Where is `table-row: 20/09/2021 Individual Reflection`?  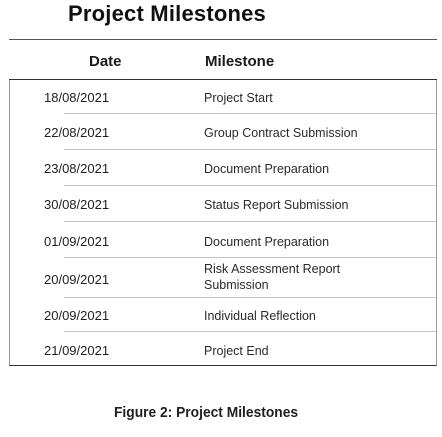 table-row: 20/09/2021 Individual Reflection is located at coordinates (223, 315).